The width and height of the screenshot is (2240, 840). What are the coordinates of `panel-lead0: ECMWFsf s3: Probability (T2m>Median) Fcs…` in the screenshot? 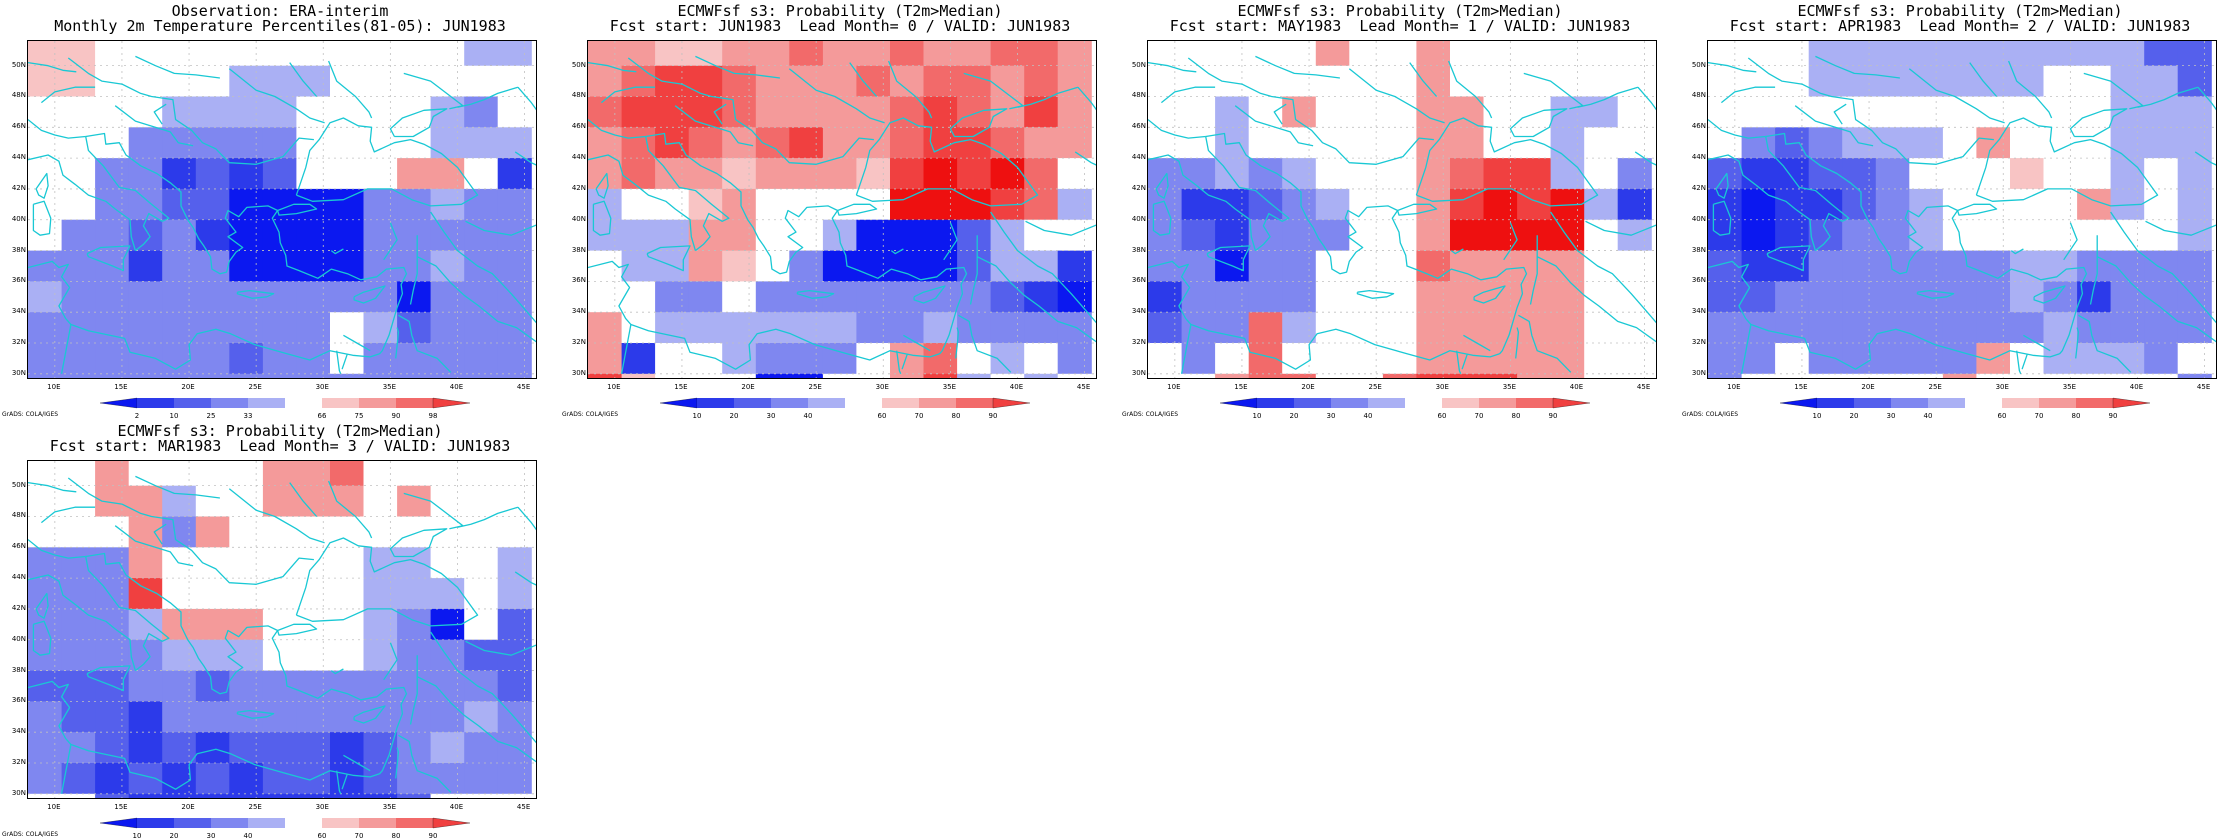 It's located at (840, 210).